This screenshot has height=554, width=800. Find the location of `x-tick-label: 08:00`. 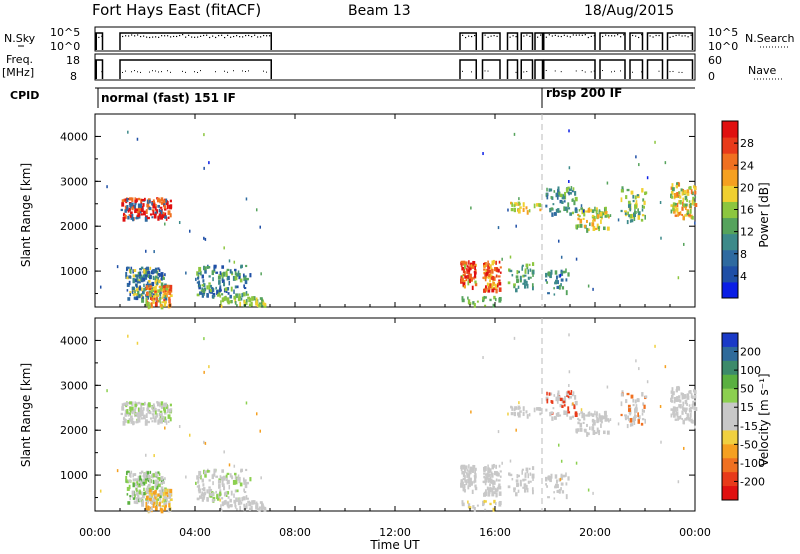

x-tick-label: 08:00 is located at coordinates (295, 532).